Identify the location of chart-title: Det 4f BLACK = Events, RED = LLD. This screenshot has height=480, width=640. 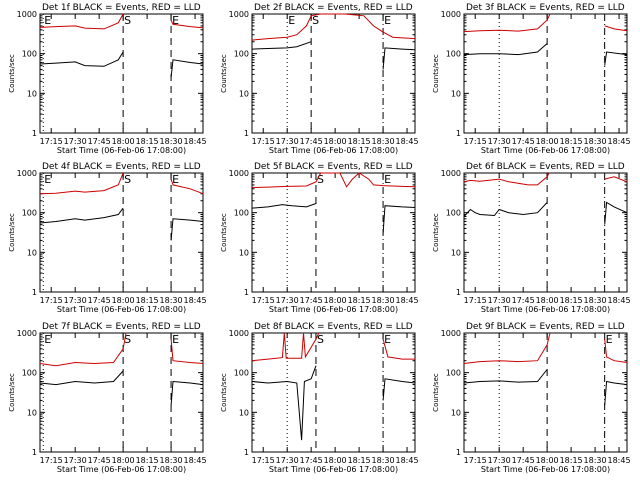
(121, 167).